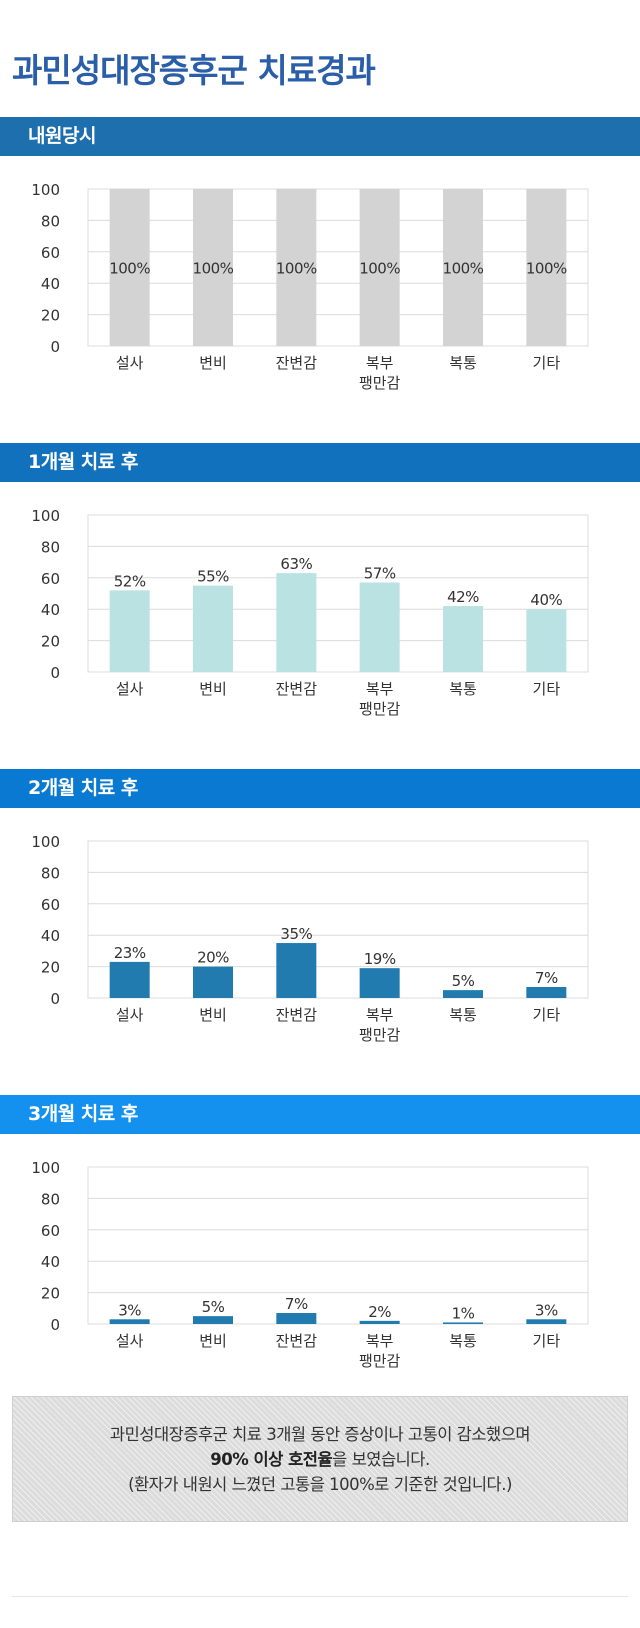  Describe the element at coordinates (380, 959) in the screenshot. I see `data-label: 19%` at that location.